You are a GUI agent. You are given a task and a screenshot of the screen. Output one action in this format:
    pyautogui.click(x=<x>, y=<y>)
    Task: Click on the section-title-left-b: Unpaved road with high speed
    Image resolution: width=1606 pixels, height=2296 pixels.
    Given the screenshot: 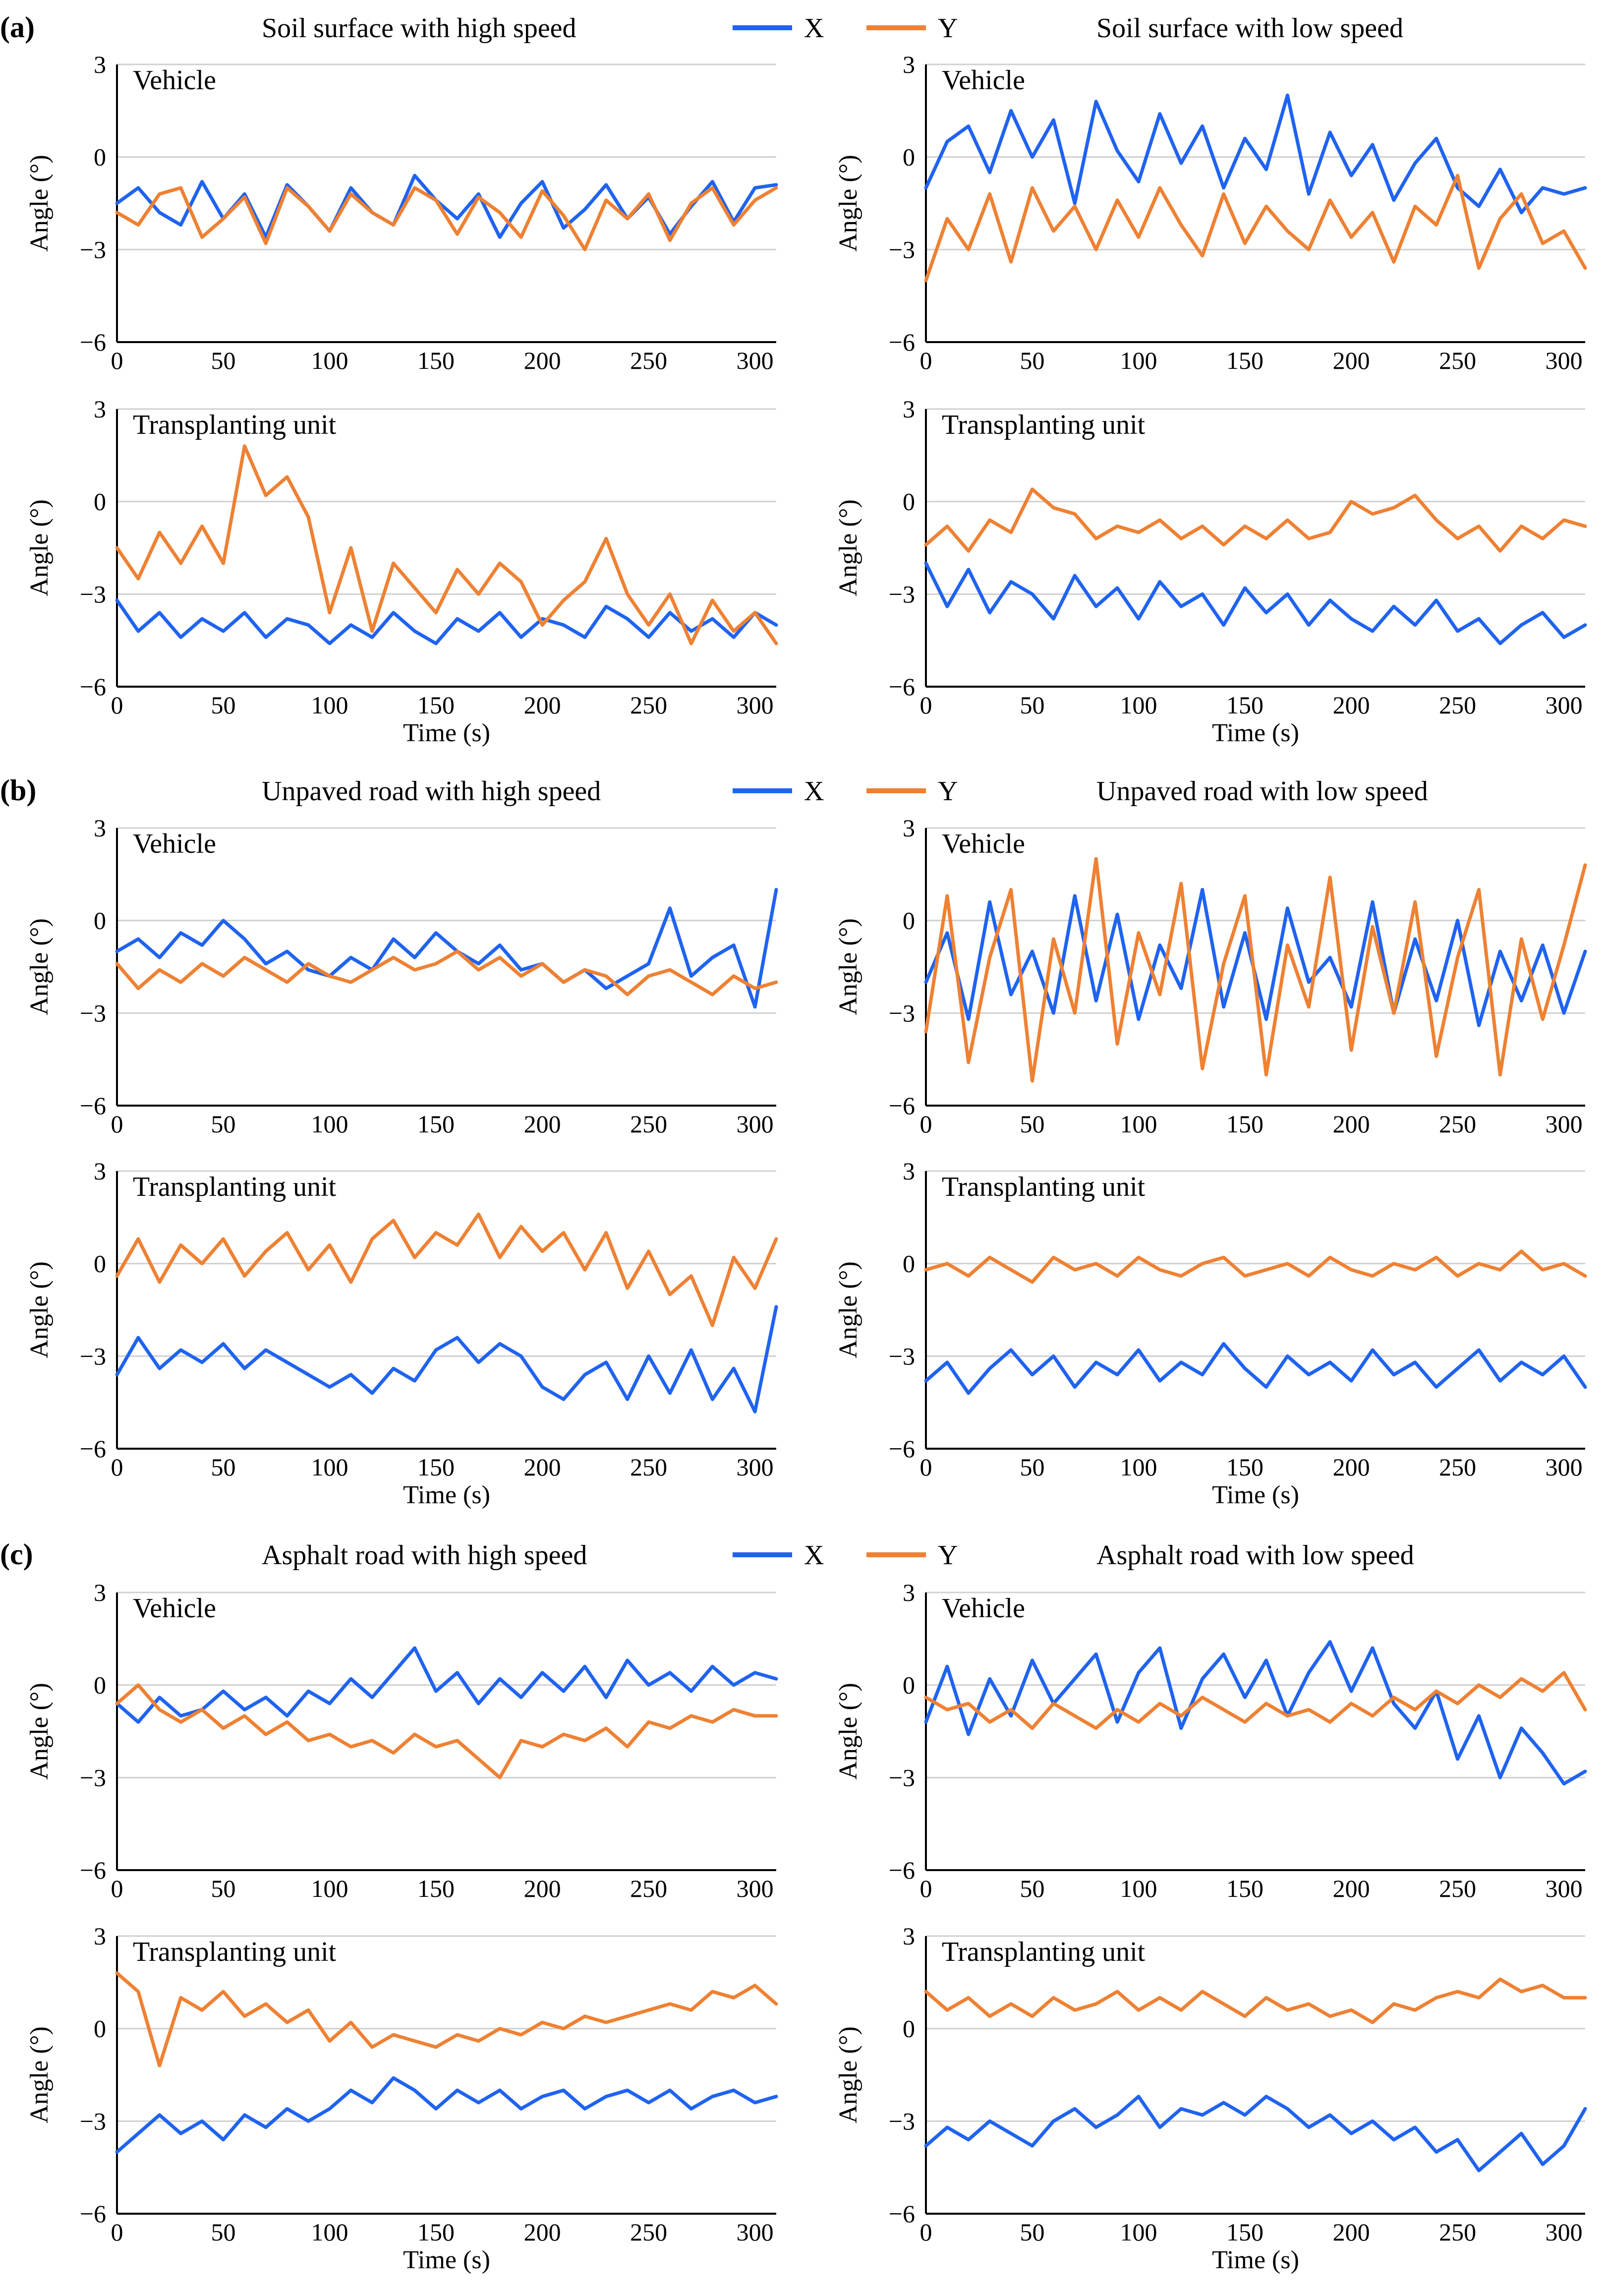 What is the action you would take?
    pyautogui.click(x=432, y=792)
    